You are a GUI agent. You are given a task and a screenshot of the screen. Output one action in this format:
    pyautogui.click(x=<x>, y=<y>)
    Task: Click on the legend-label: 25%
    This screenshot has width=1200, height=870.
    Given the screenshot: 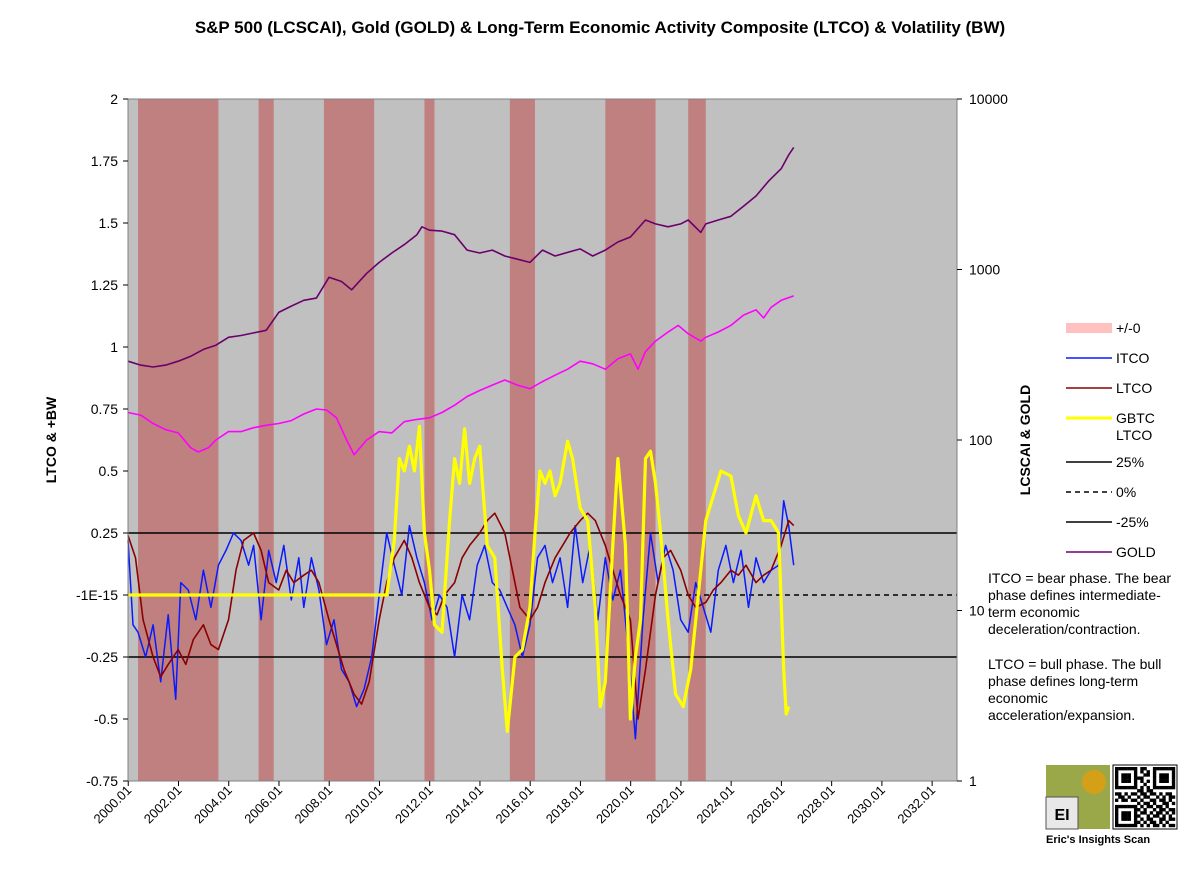 What is the action you would take?
    pyautogui.click(x=1130, y=462)
    